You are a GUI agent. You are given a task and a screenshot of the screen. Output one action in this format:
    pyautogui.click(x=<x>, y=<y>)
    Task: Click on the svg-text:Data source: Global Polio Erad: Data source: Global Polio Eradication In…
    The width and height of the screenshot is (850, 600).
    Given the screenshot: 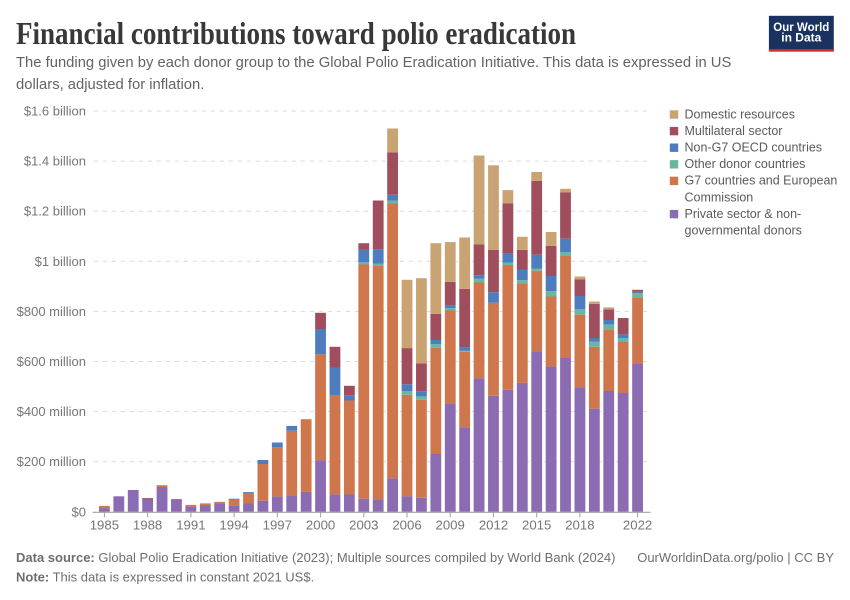 What is the action you would take?
    pyautogui.click(x=316, y=557)
    